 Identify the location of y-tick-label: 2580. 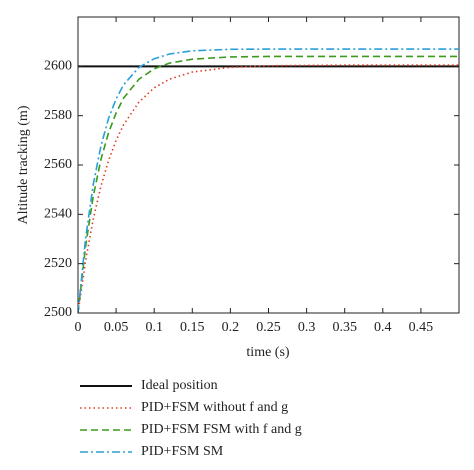
(58, 115).